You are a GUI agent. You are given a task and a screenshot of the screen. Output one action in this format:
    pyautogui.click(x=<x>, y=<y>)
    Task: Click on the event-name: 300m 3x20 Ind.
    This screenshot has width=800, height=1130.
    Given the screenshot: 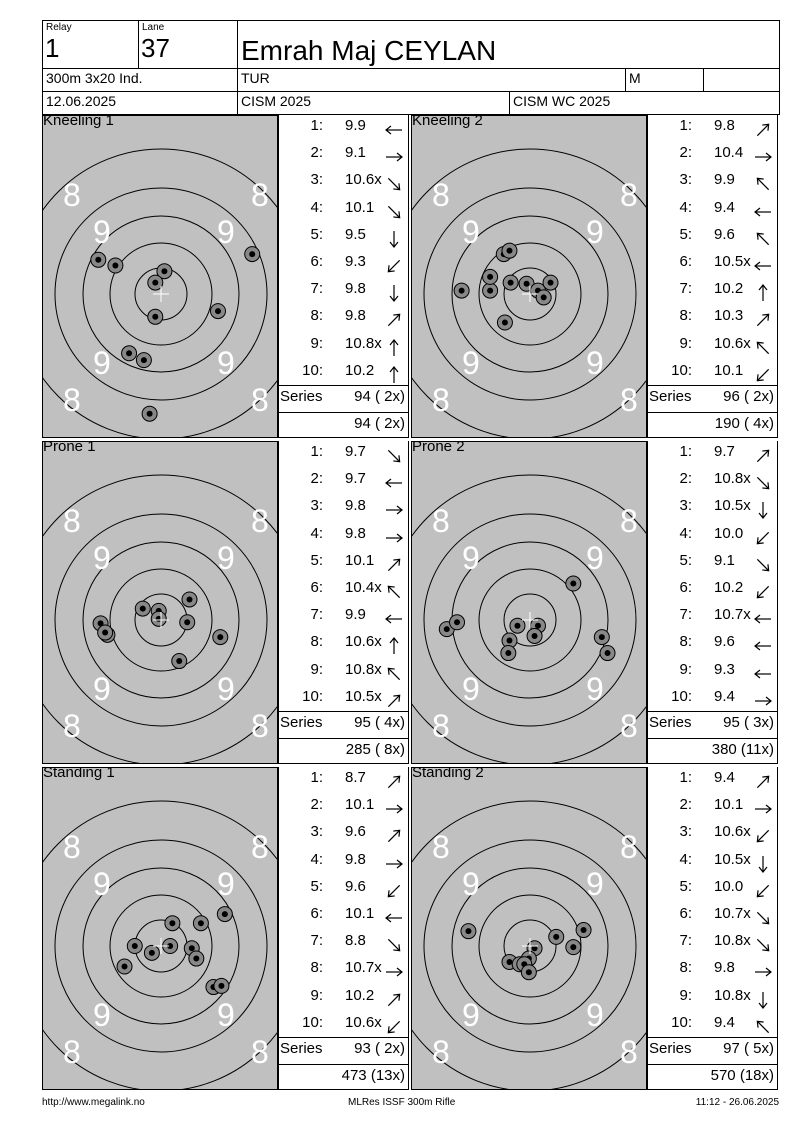 What is the action you would take?
    pyautogui.click(x=94, y=78)
    